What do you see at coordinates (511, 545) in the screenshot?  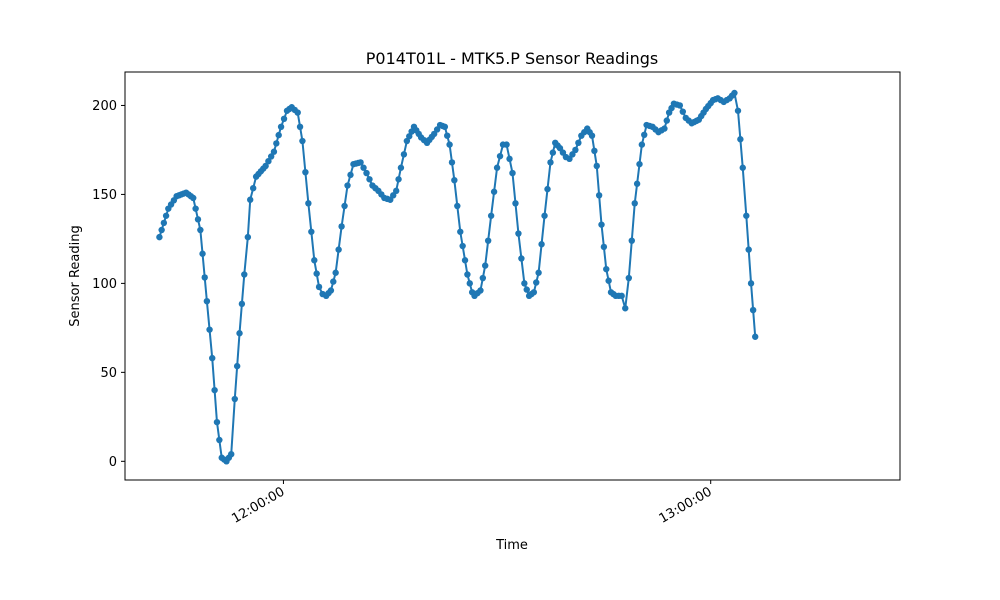 I see `x-axis-label: Time` at bounding box center [511, 545].